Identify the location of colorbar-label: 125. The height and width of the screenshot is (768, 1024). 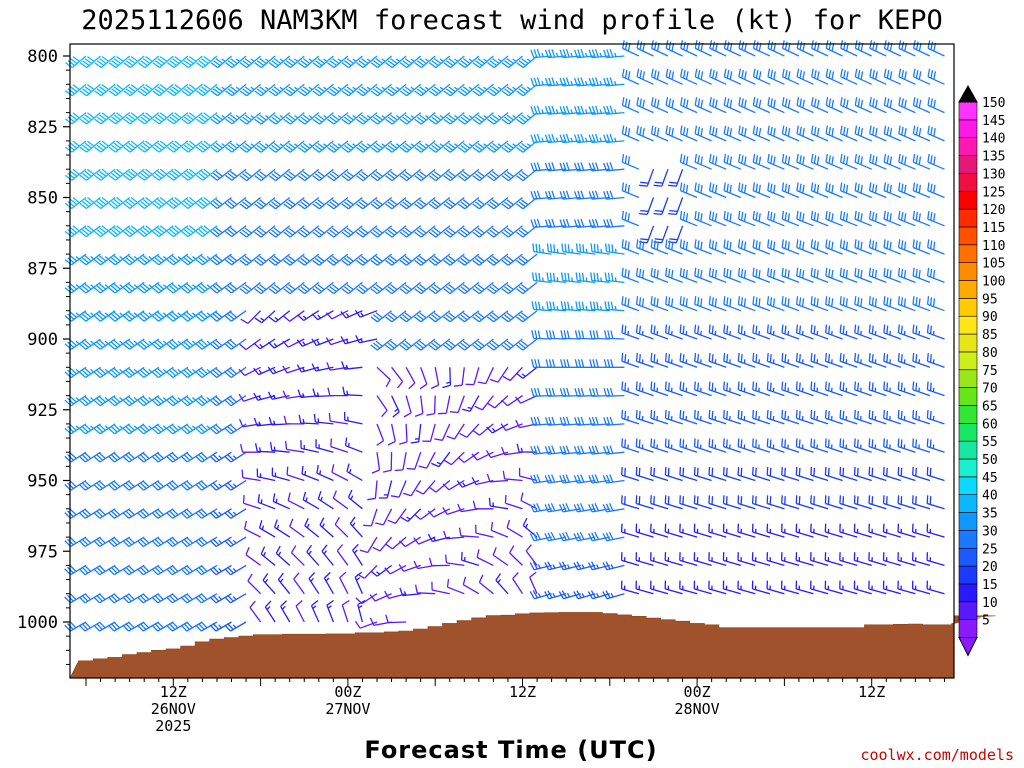
(993, 192).